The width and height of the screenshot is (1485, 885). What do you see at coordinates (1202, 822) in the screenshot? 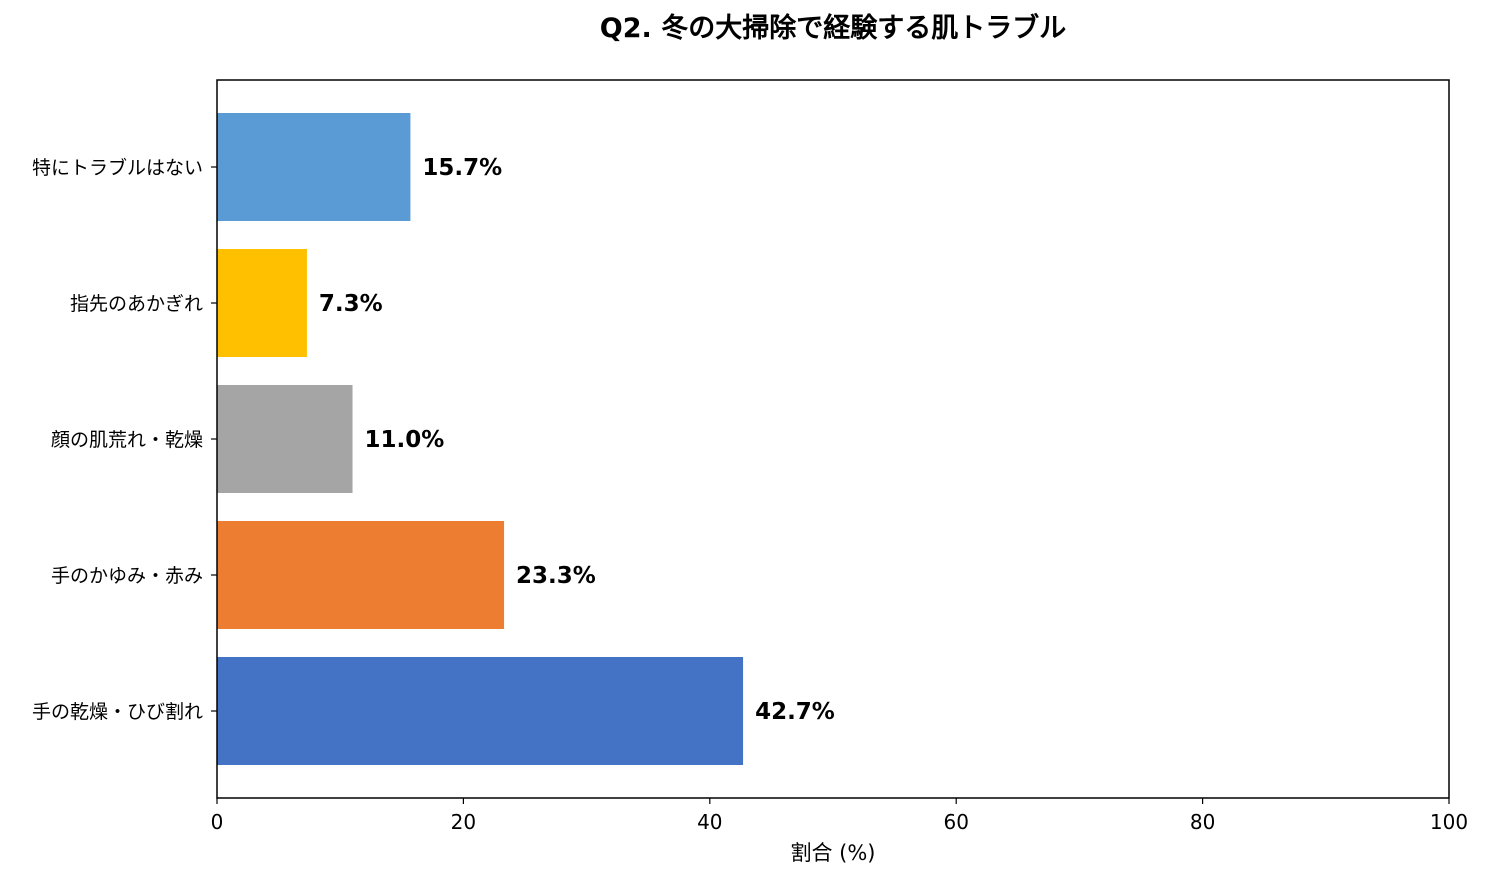
I see `x-tick-label: 80` at bounding box center [1202, 822].